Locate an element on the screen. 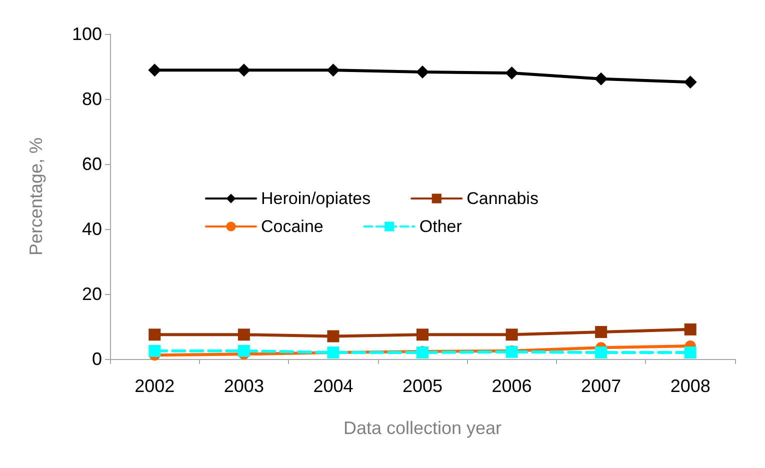 Image resolution: width=765 pixels, height=468 pixels. y-tick-label: 60 is located at coordinates (92, 164).